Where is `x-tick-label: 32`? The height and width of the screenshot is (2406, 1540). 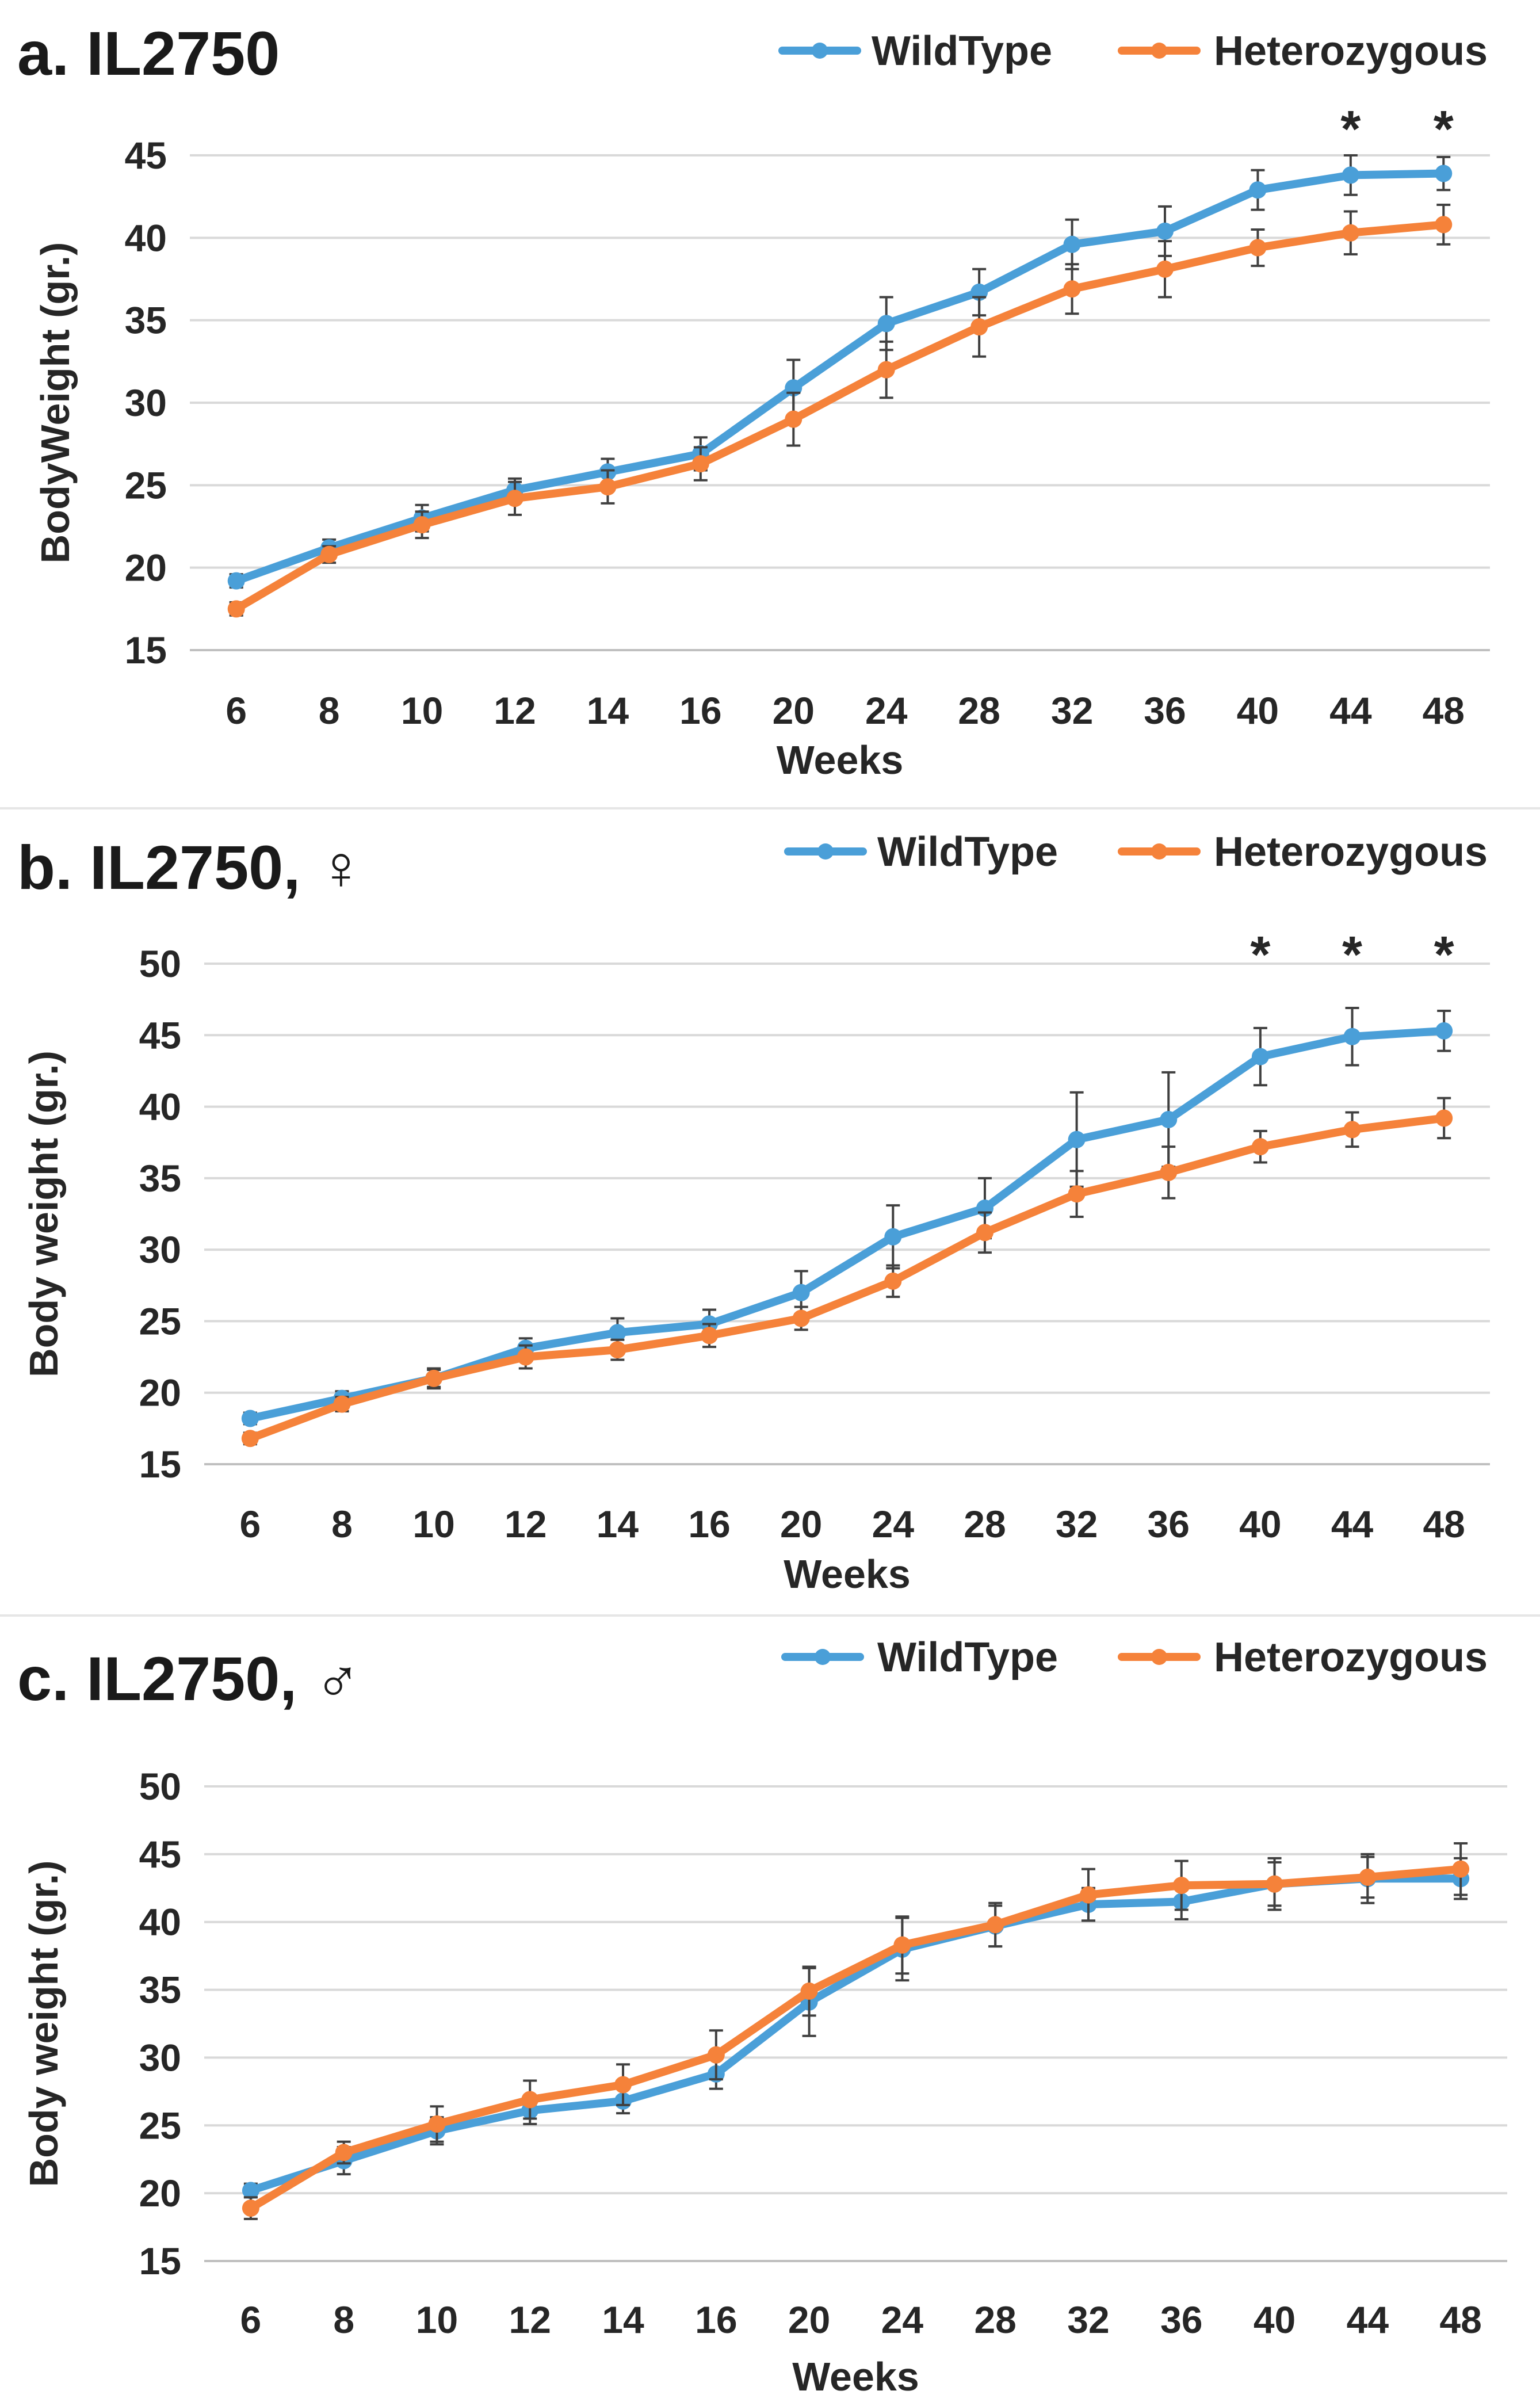 x-tick-label: 32 is located at coordinates (1077, 1524).